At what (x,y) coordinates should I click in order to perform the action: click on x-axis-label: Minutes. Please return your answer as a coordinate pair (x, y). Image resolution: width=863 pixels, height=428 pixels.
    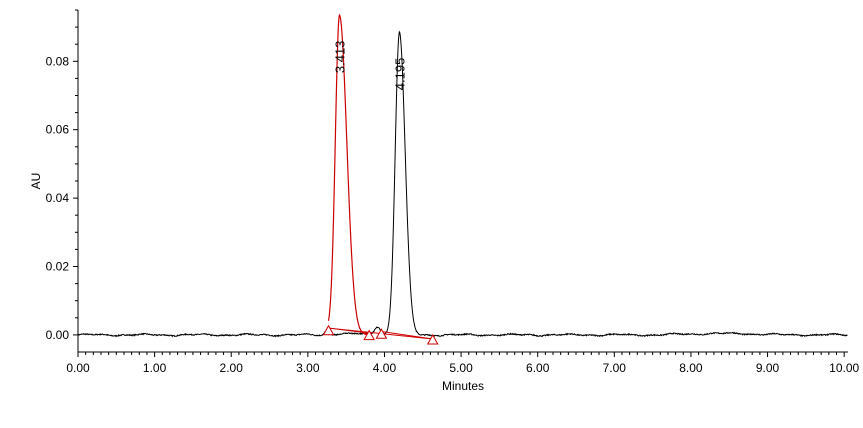
    Looking at the image, I should click on (463, 386).